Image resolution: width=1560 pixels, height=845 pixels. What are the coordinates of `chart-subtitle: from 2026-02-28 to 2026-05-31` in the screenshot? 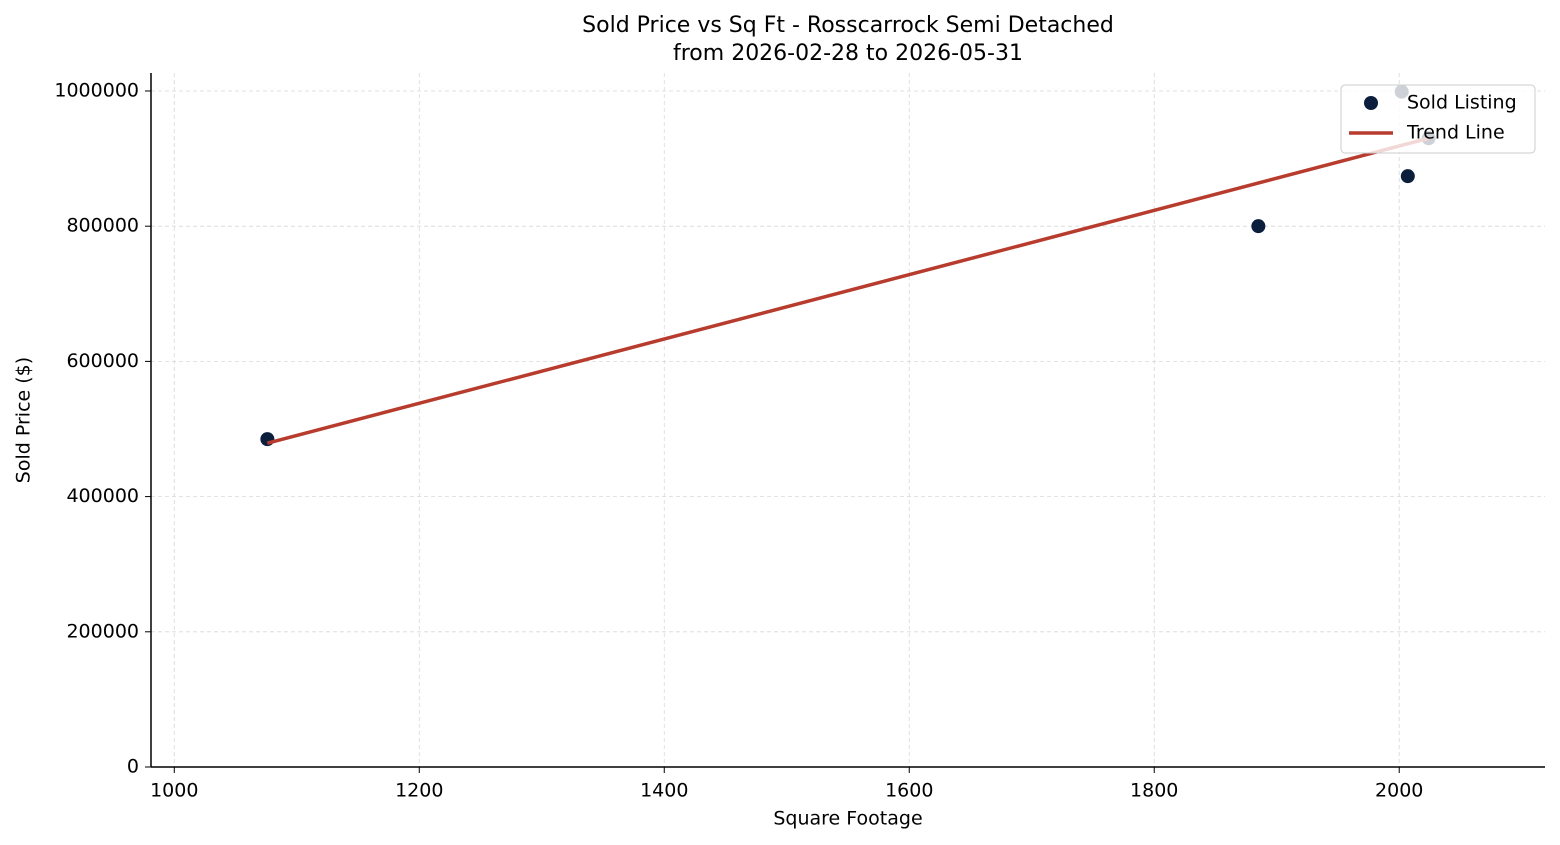 It's located at (848, 53).